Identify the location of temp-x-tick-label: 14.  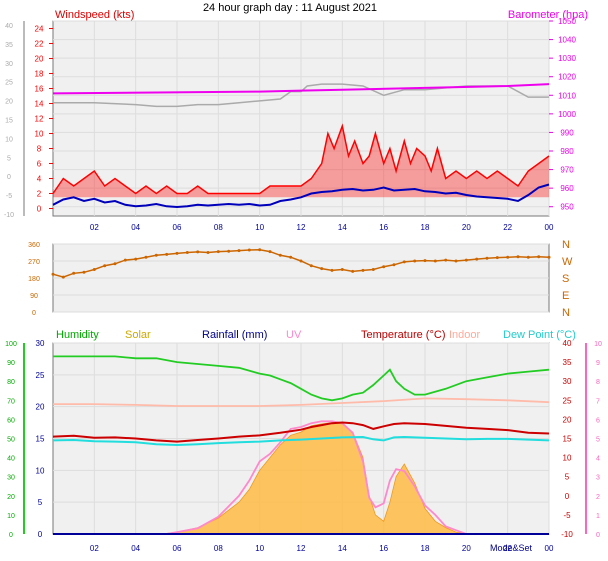
(342, 548).